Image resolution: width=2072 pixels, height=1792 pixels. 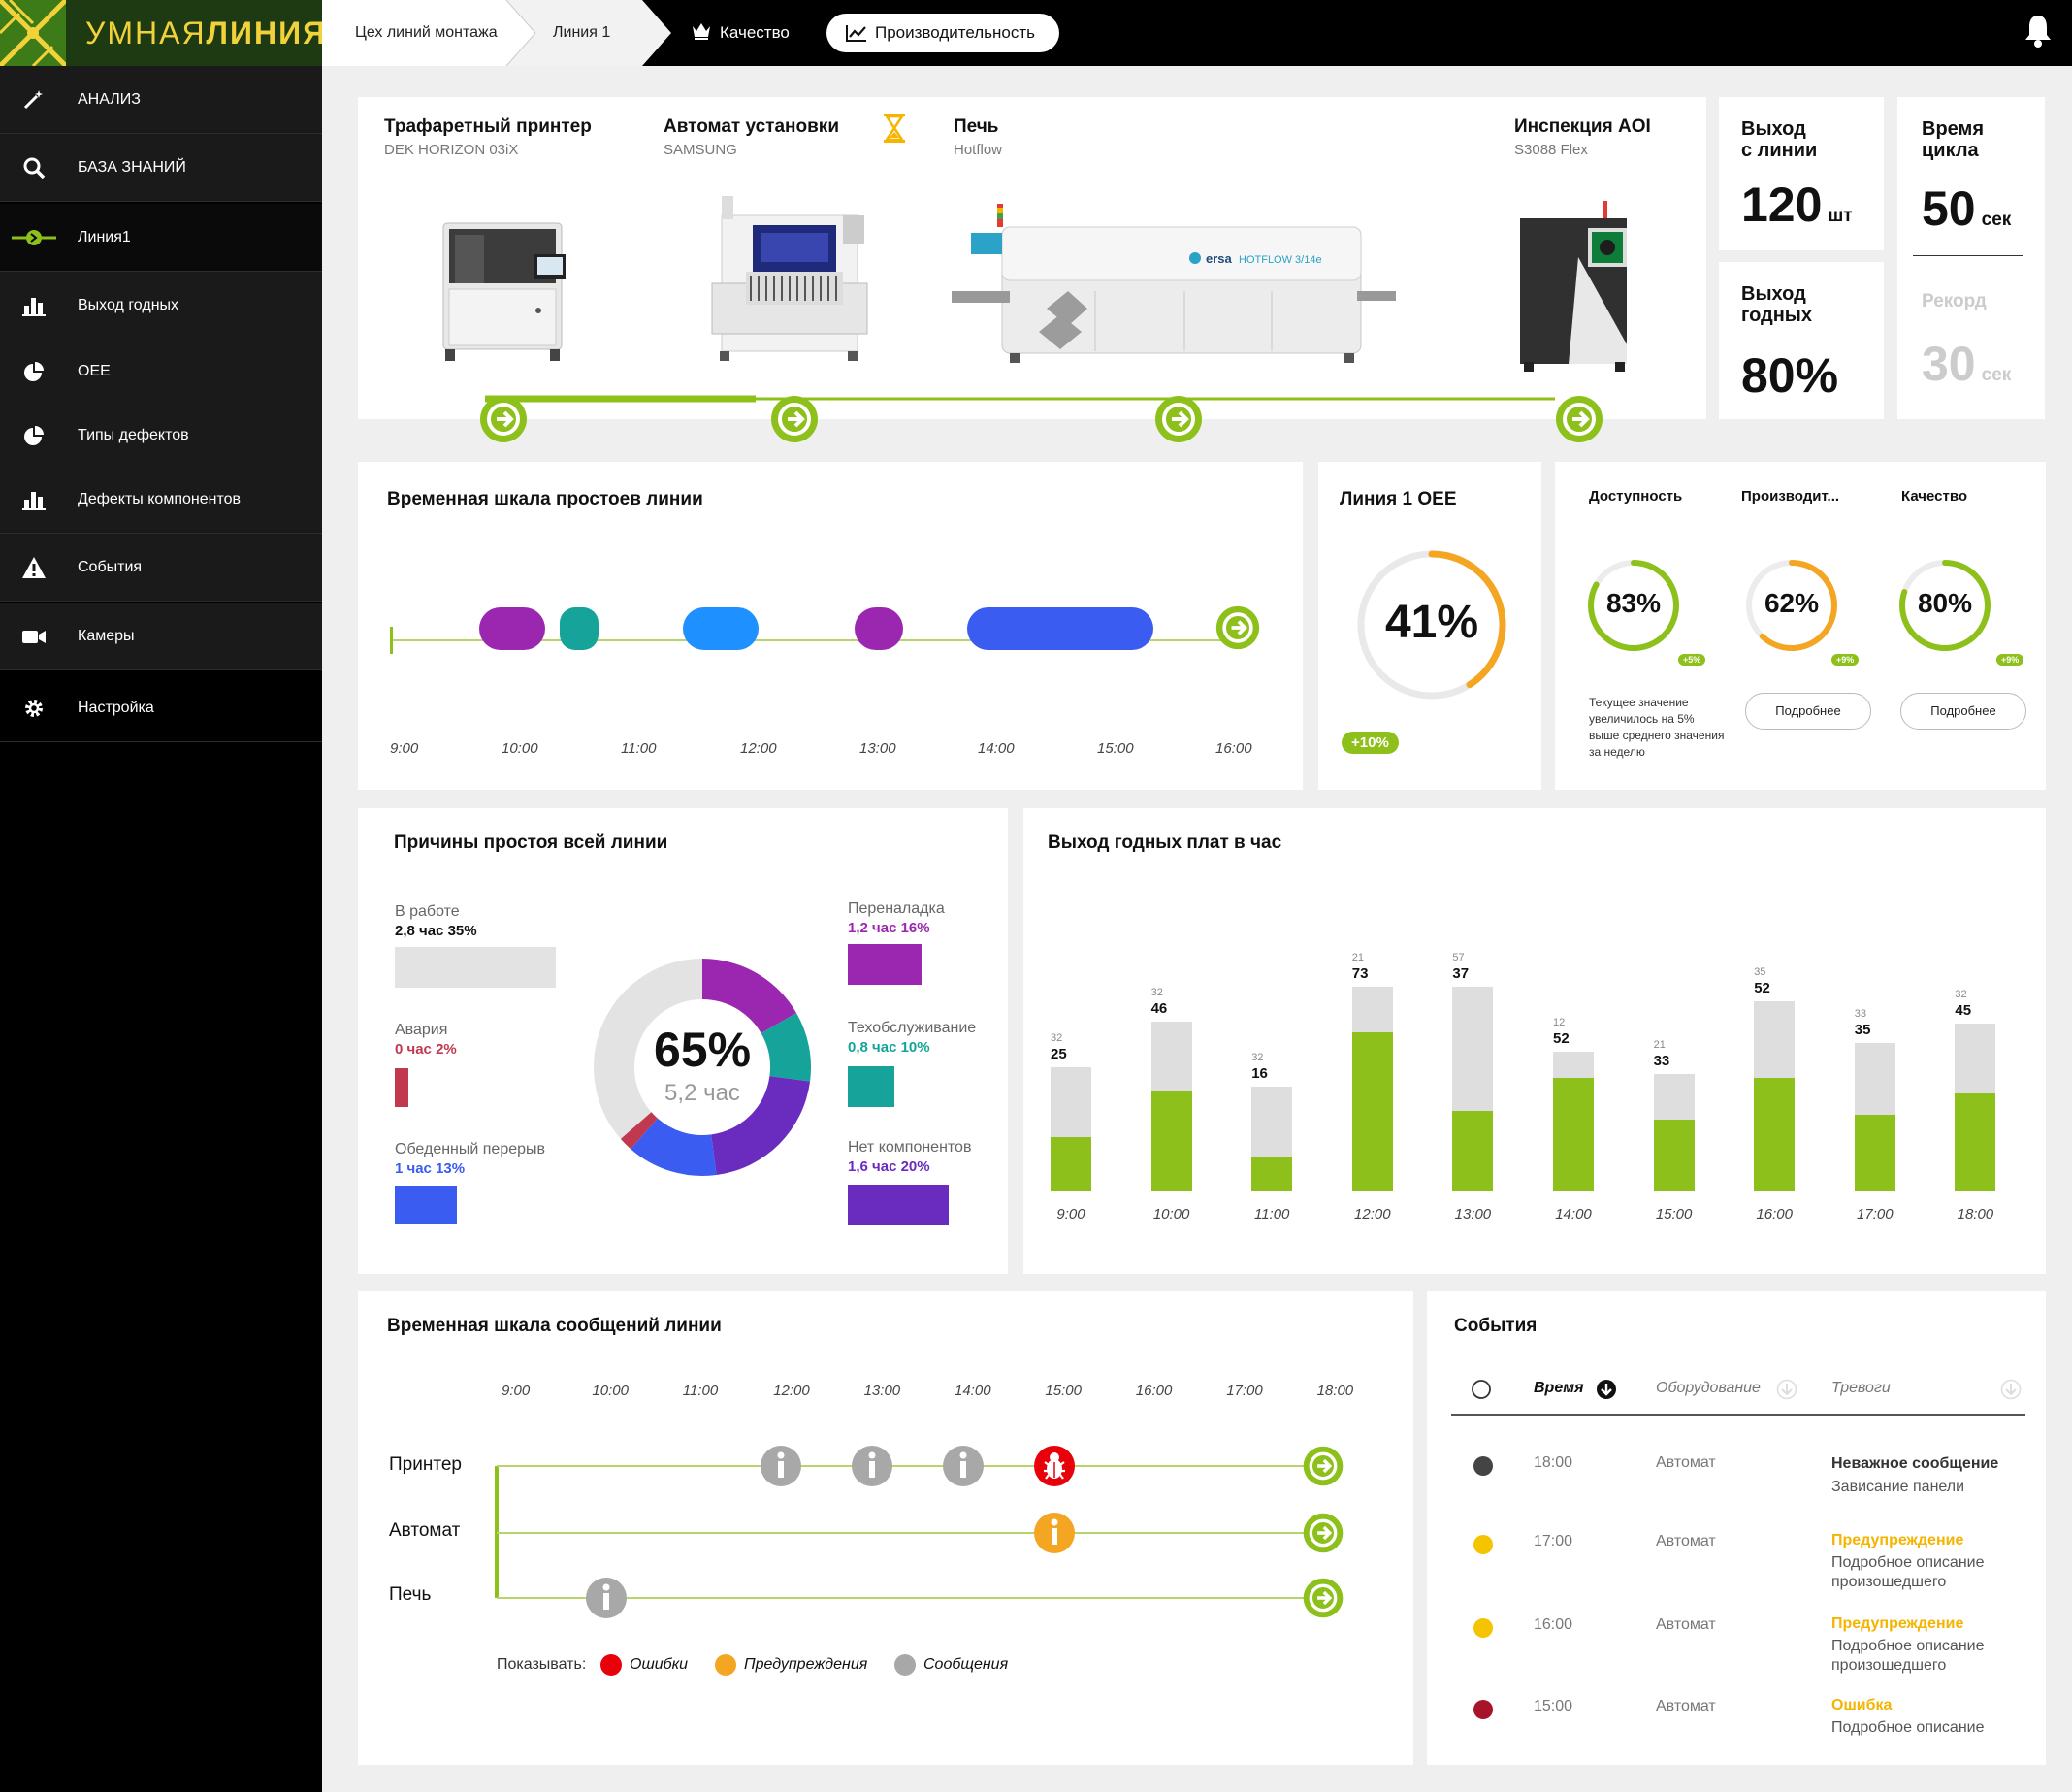 I want to click on availability-gauge, so click(x=1633, y=605).